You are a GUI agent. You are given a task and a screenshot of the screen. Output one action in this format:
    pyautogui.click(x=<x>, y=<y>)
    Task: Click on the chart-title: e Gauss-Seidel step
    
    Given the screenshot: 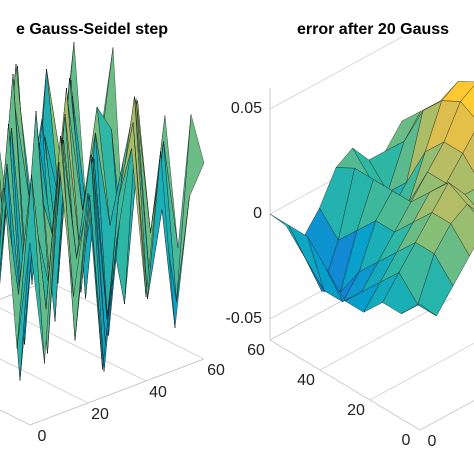 What is the action you would take?
    pyautogui.click(x=92, y=29)
    